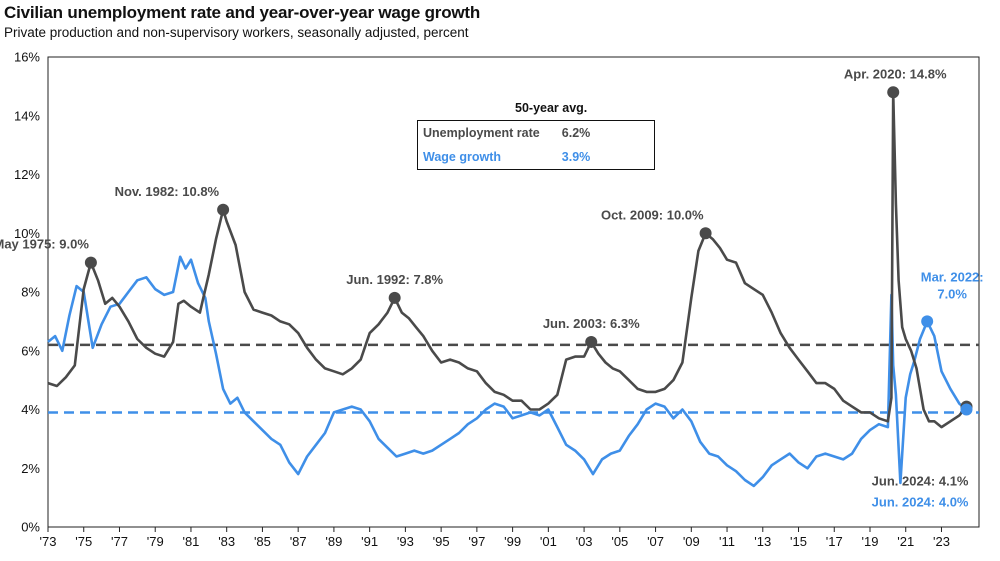 The image size is (1000, 561). Describe the element at coordinates (952, 285) in the screenshot. I see `annotation-label: Mar. 2022: 7.0%` at that location.